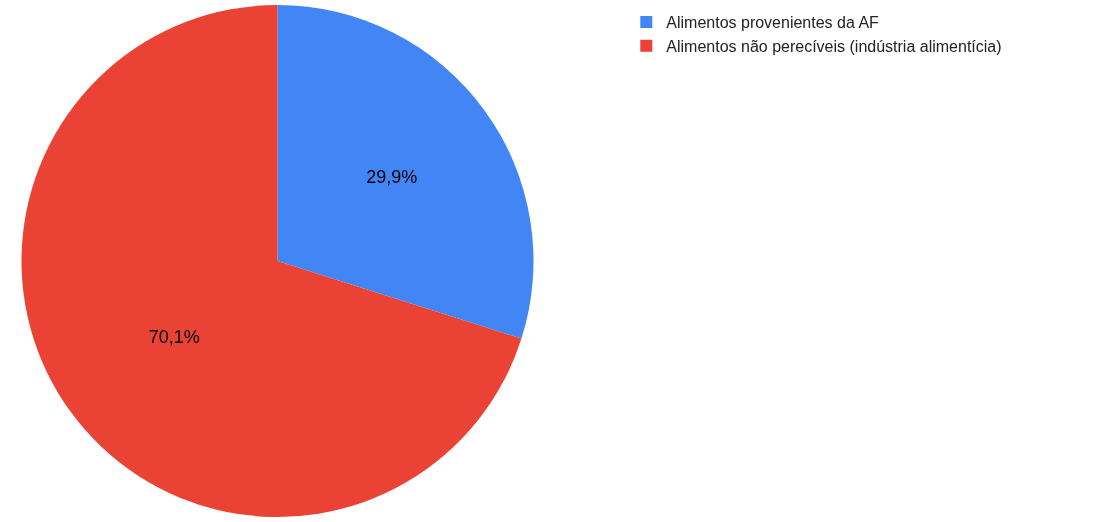 The image size is (1100, 522). Describe the element at coordinates (834, 46) in the screenshot. I see `legend-label: Alimentos não perecíveis (indústria alimentícia)` at that location.